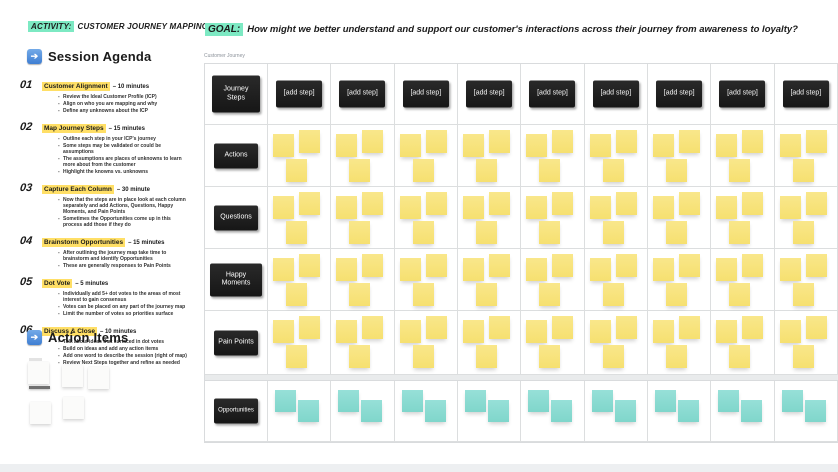 This screenshot has width=838, height=472. Describe the element at coordinates (236, 411) in the screenshot. I see `row-label-box-opportunities: Opportunities` at that location.